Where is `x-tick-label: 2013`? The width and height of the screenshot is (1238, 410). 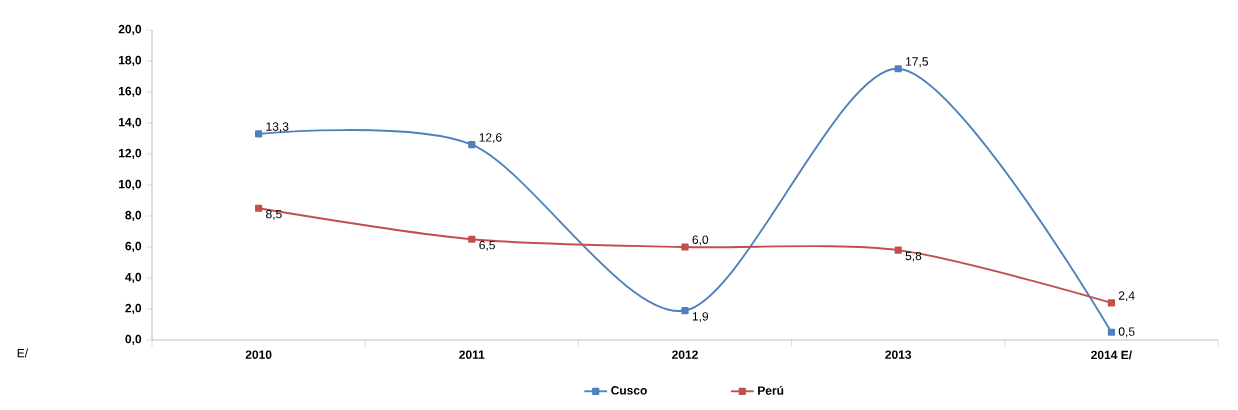
x-tick-label: 2013 is located at coordinates (898, 354).